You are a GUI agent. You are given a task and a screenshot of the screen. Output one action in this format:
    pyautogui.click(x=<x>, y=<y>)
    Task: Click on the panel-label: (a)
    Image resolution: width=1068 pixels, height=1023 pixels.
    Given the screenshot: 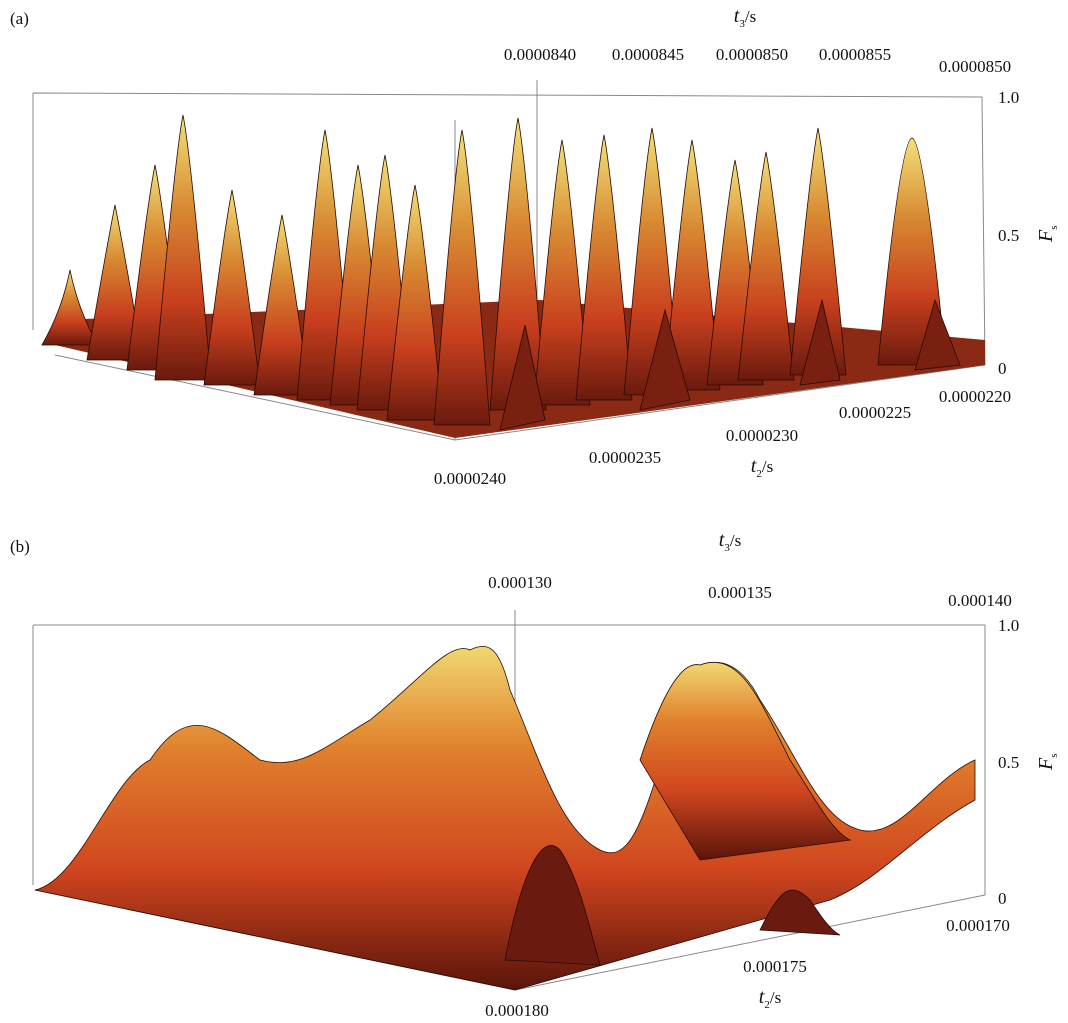 What is the action you would take?
    pyautogui.click(x=19, y=18)
    